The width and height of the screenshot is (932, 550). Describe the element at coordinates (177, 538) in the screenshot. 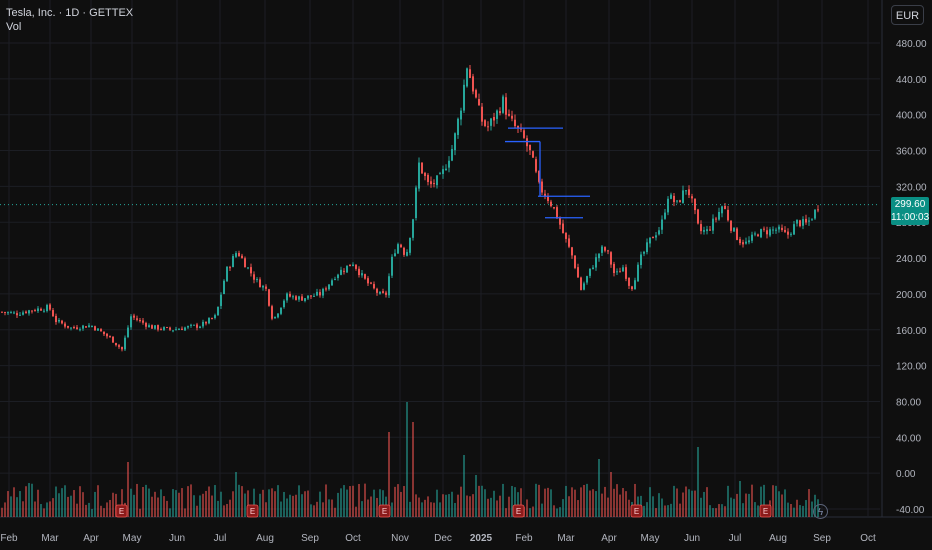

I see `time-tick-label: Jun` at that location.